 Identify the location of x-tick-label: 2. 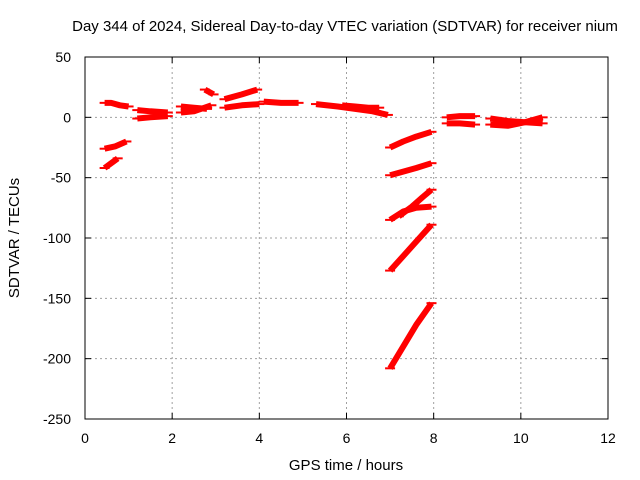
(172, 438).